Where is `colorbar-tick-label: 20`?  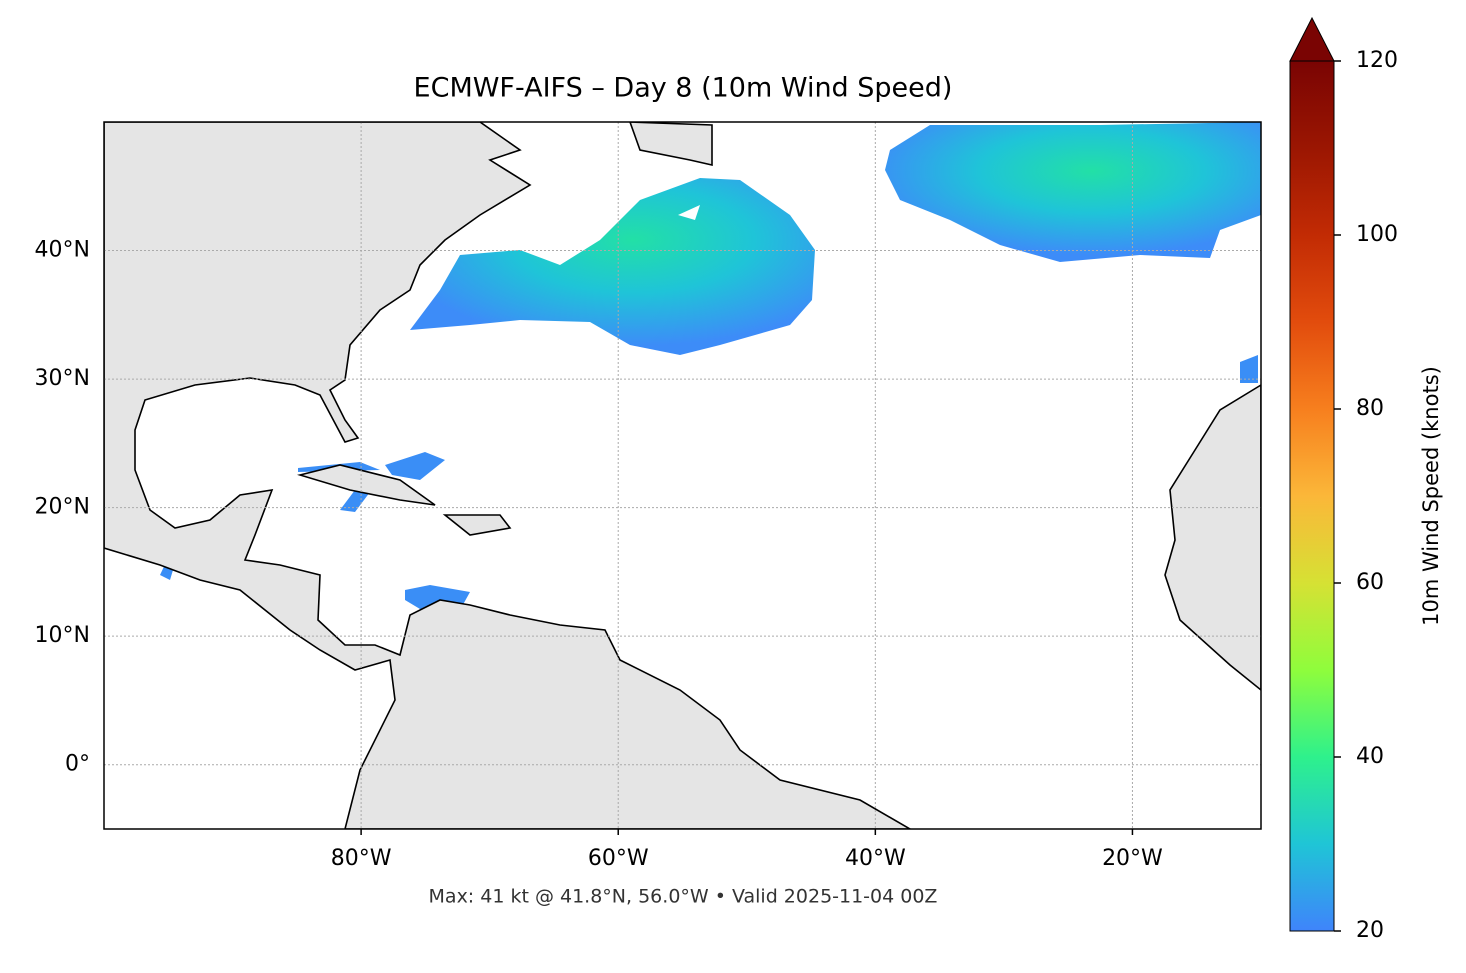 colorbar-tick-label: 20 is located at coordinates (1370, 930).